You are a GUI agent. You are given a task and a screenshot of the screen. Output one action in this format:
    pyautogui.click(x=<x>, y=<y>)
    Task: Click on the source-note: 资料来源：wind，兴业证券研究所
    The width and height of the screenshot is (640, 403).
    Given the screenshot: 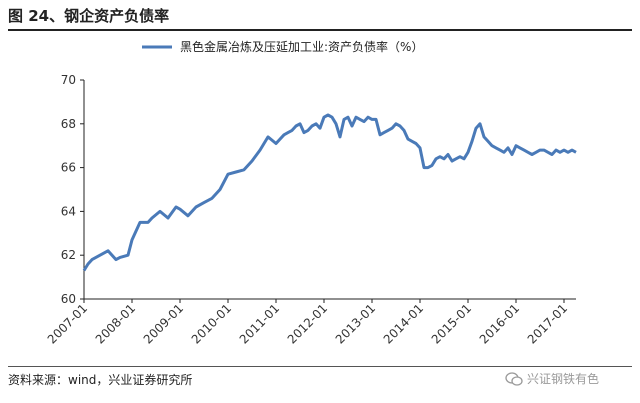 What is the action you would take?
    pyautogui.click(x=100, y=380)
    